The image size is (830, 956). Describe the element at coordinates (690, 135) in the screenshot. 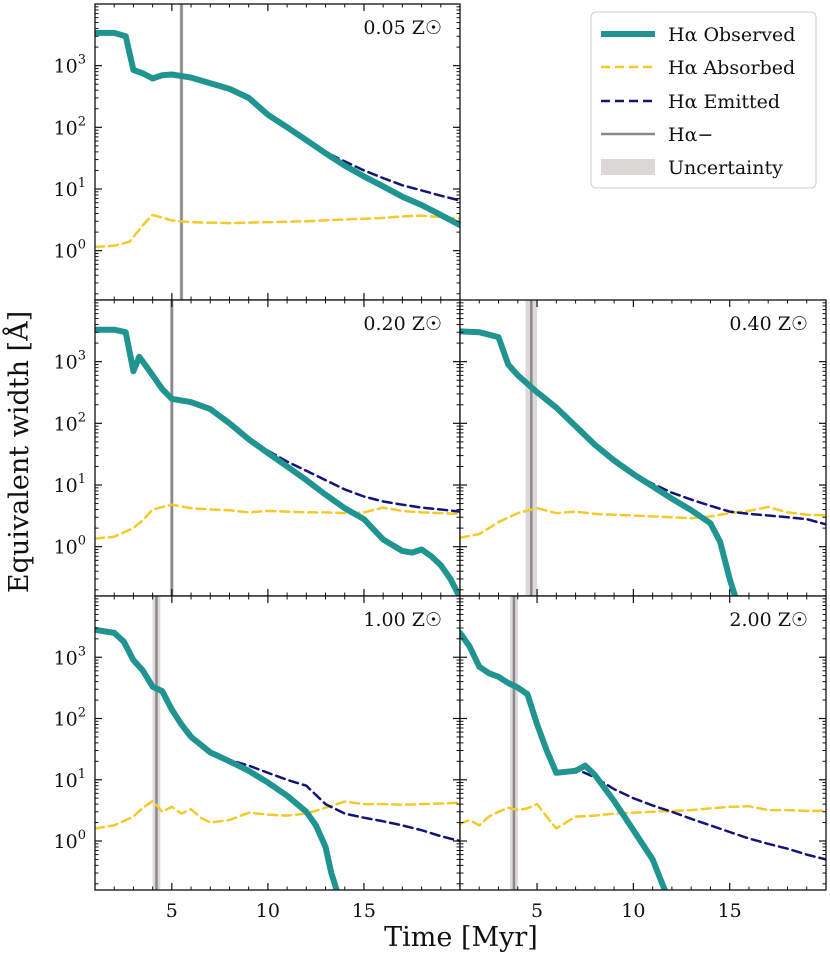

I see `legend-label-marker: Hα−` at that location.